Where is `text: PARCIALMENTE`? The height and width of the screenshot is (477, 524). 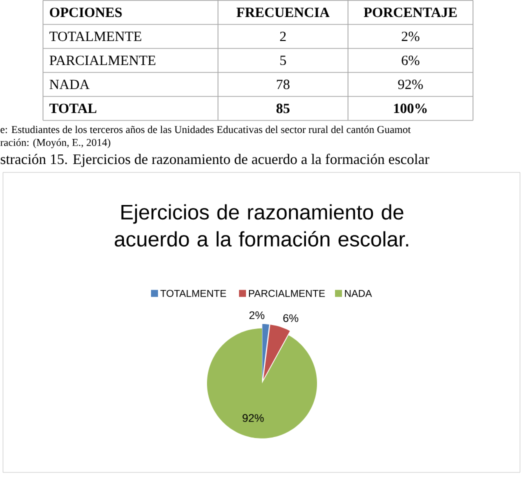 text: PARCIALMENTE is located at coordinates (103, 60).